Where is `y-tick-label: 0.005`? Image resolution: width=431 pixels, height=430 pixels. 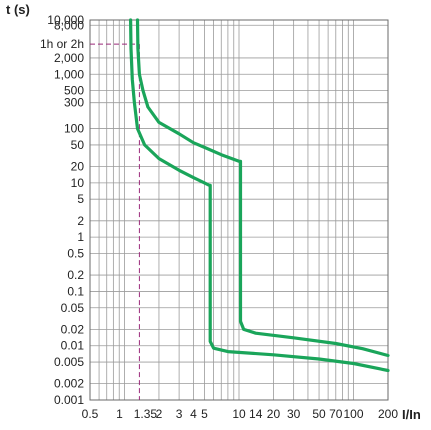 y-tick-label: 0.005 is located at coordinates (69, 362).